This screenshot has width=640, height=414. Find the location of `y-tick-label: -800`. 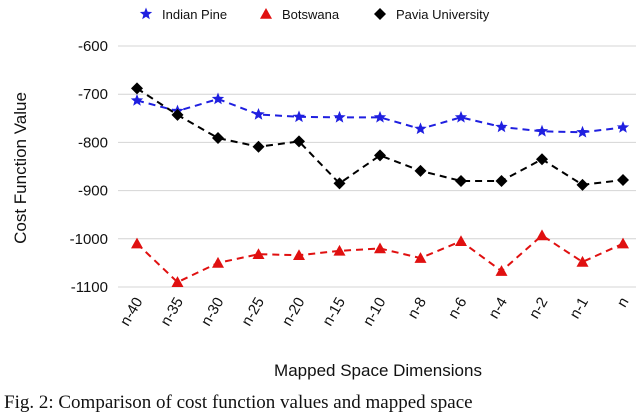

y-tick-label: -800 is located at coordinates (93, 142).